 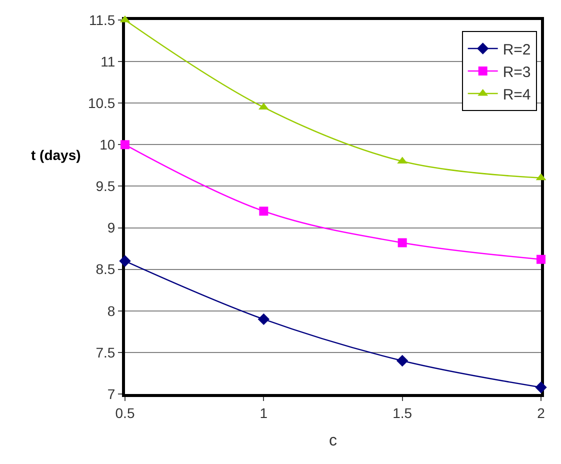 I want to click on legend-label: R=4, so click(x=516, y=95).